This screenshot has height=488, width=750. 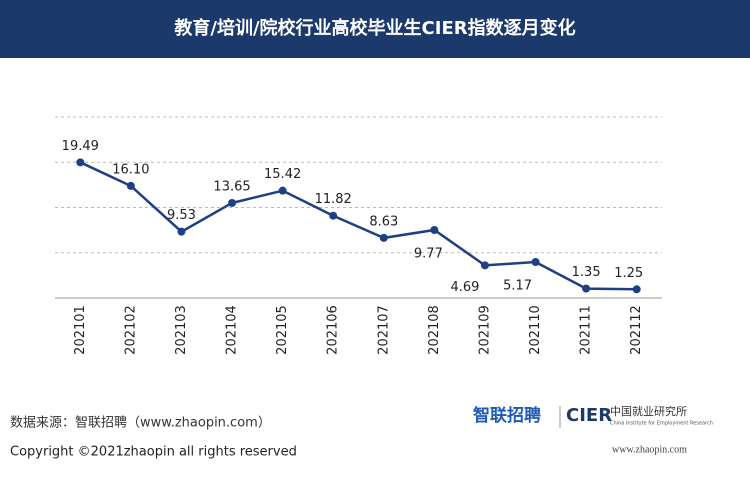 I want to click on x-tick-label: 202110, so click(x=535, y=330).